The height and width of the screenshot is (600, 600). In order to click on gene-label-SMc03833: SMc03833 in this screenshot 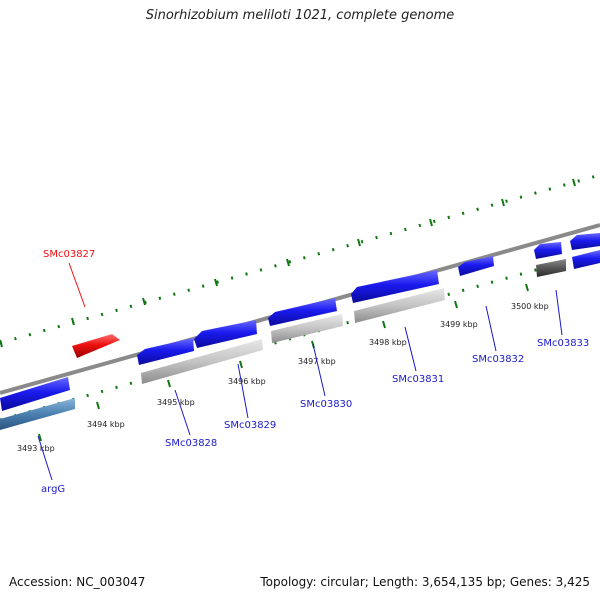, I will do `click(563, 343)`.